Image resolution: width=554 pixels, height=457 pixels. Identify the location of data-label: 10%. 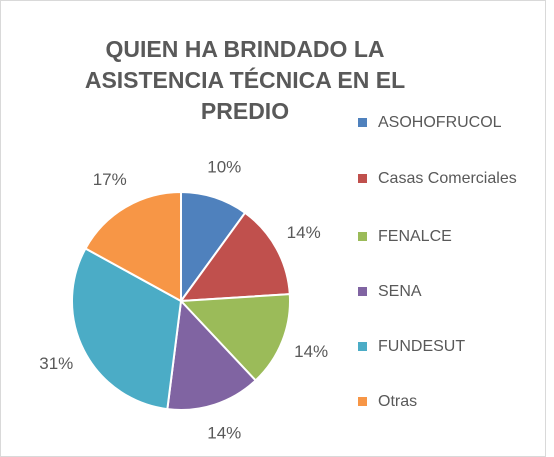
(224, 166).